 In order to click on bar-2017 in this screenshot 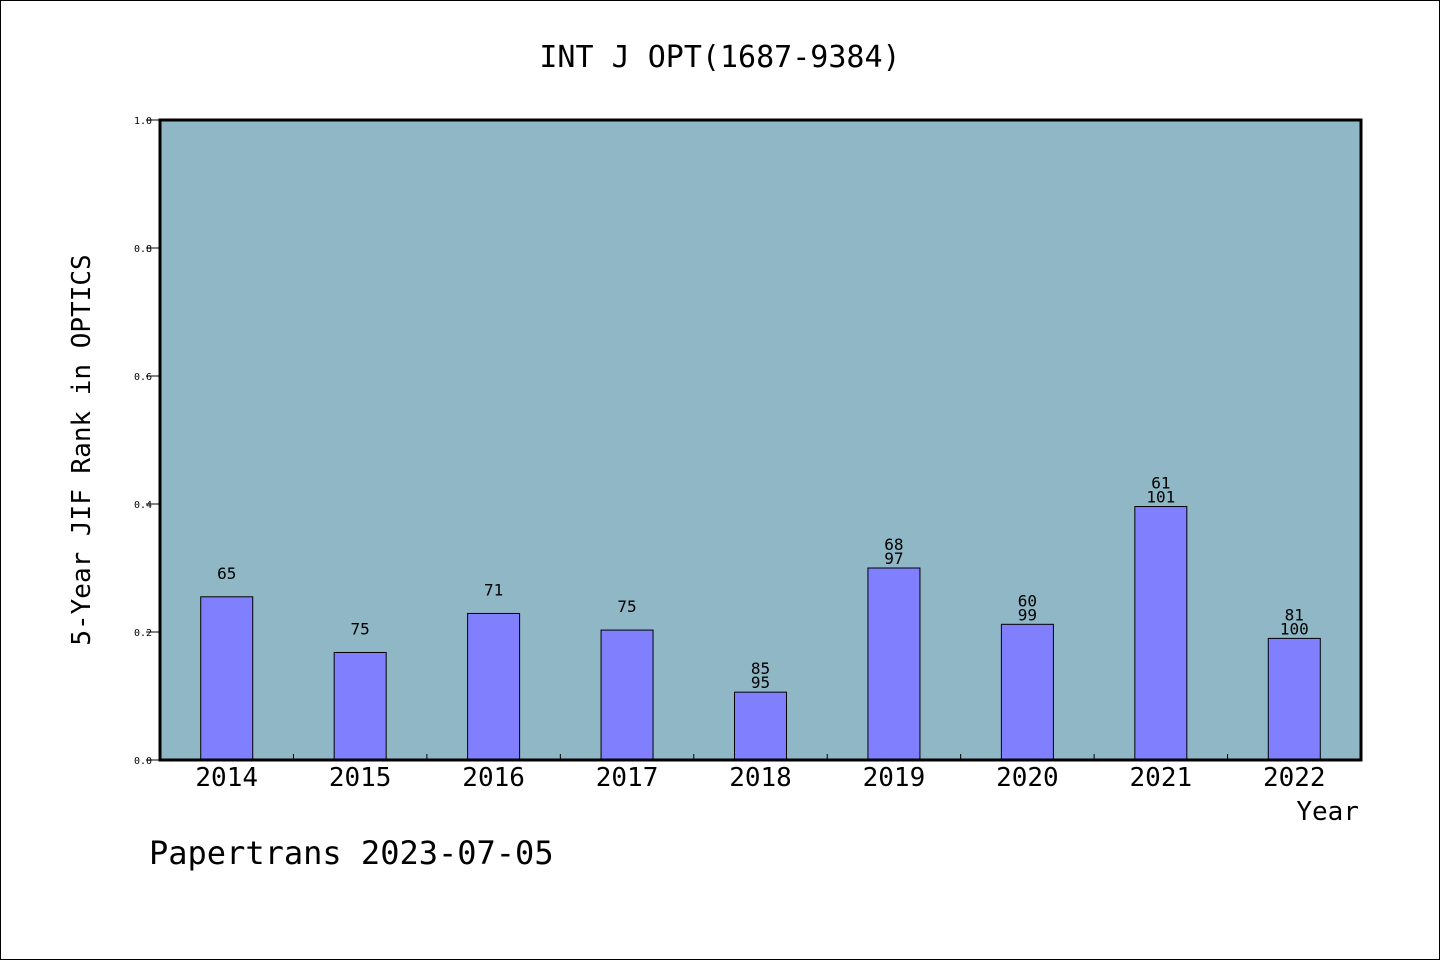, I will do `click(627, 695)`.